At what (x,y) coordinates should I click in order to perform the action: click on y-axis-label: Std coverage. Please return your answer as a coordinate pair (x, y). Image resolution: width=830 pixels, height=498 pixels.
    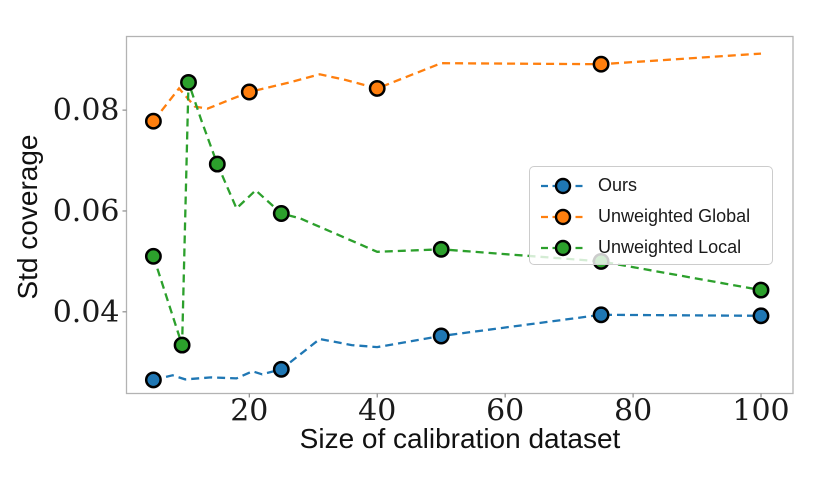
    Looking at the image, I should click on (27, 217).